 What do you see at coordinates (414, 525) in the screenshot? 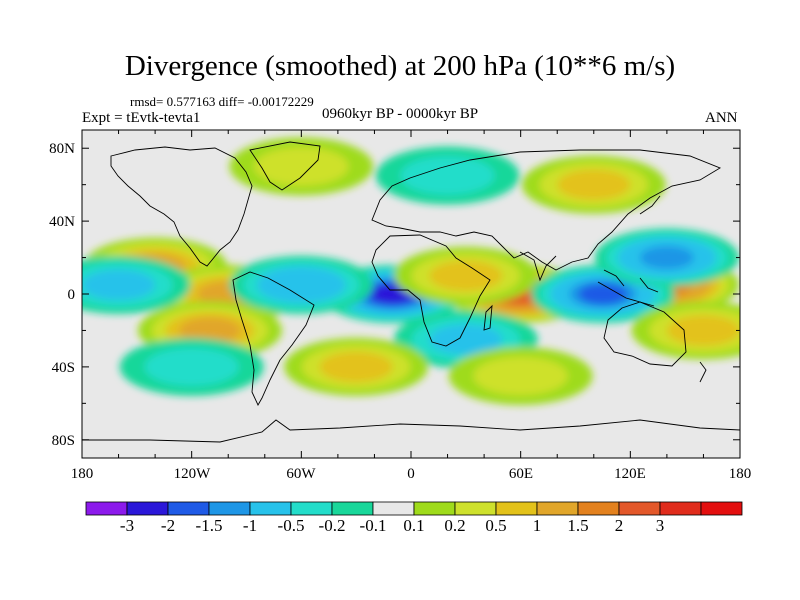
I see `colorbar-label: 0.1` at bounding box center [414, 525].